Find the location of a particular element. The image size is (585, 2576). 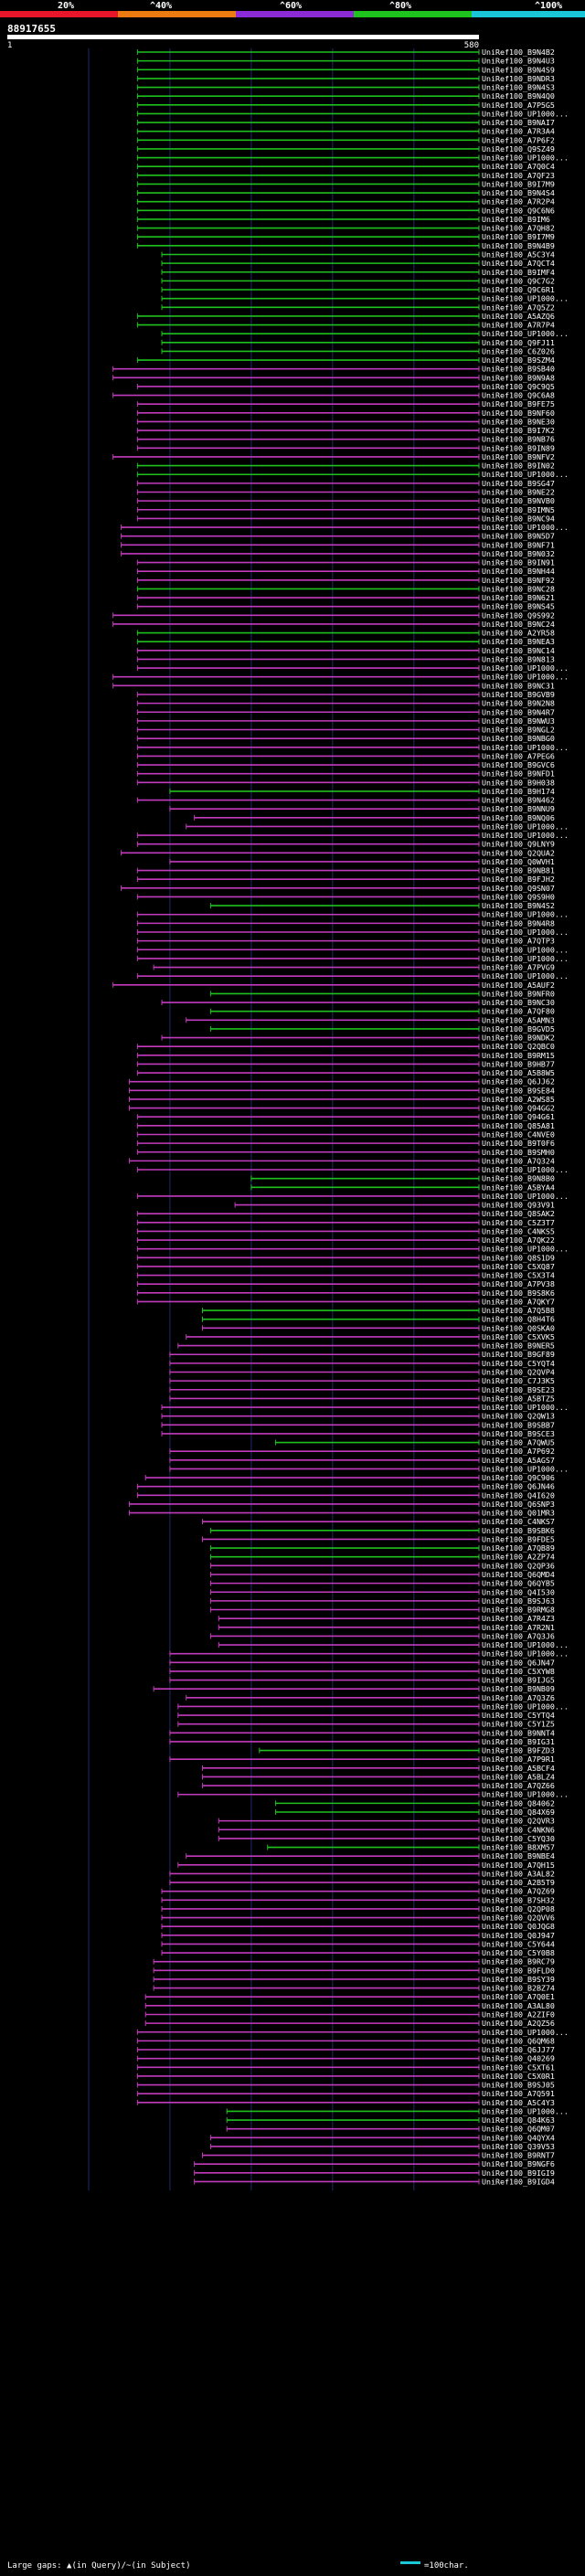

hit-label: UniRef100_B9IJG5 is located at coordinates (518, 1680).